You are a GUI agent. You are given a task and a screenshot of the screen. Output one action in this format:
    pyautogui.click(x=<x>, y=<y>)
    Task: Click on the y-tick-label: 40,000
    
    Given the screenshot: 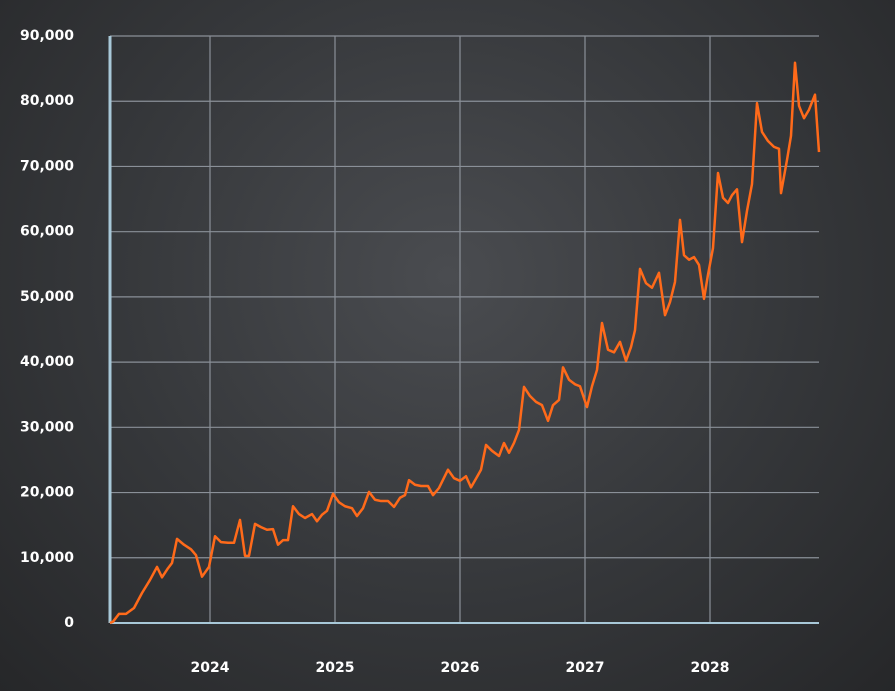 What is the action you would take?
    pyautogui.click(x=47, y=362)
    